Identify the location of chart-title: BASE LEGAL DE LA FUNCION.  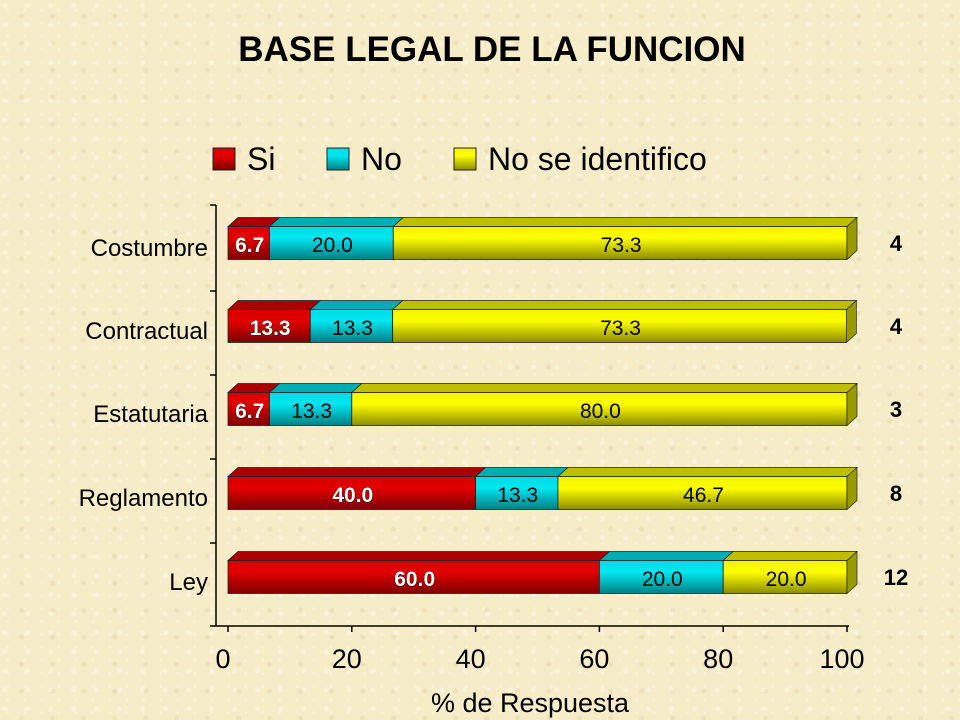
(480, 50).